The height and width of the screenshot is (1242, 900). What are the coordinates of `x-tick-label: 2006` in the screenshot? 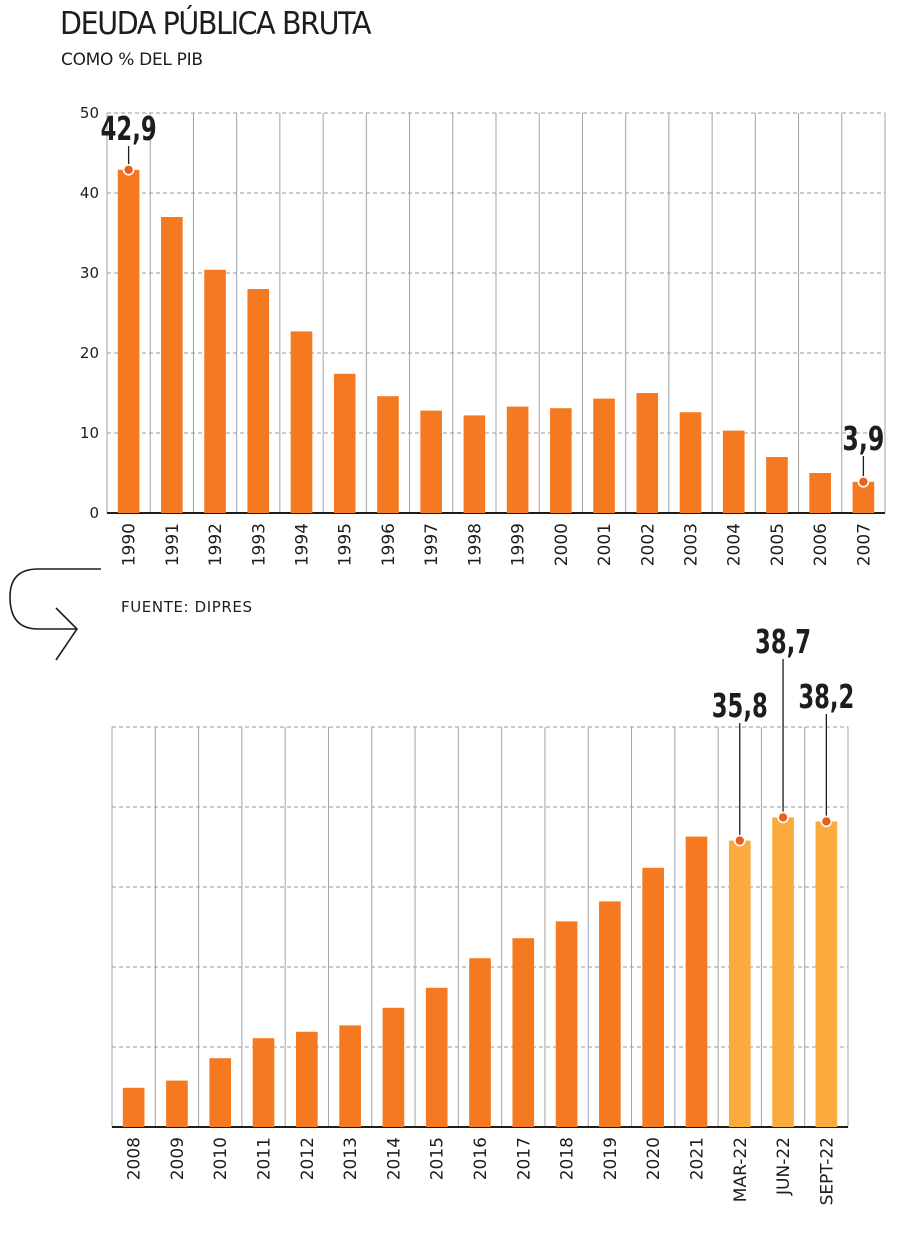 It's located at (821, 544).